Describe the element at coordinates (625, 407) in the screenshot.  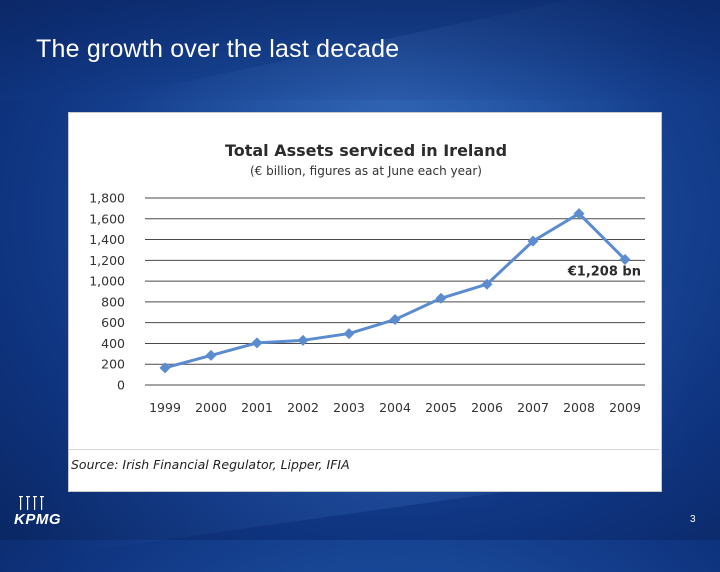
I see `x-tick-label: 2009` at that location.